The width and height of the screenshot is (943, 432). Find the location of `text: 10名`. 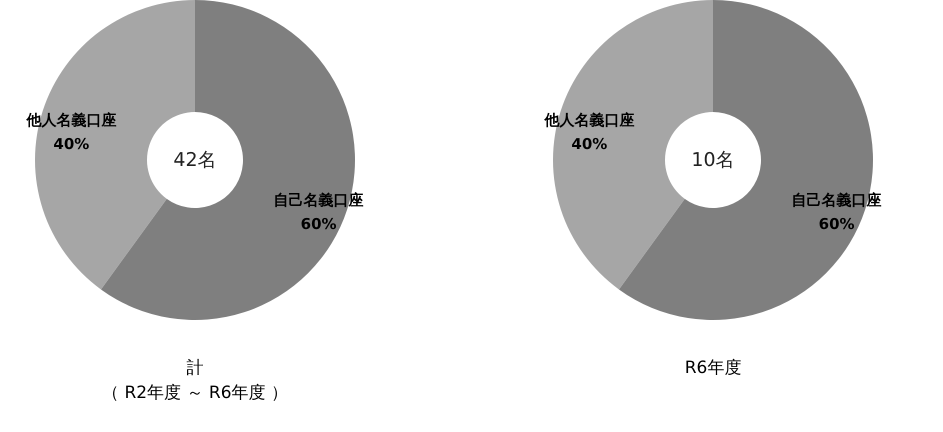

text: 10名 is located at coordinates (713, 160).